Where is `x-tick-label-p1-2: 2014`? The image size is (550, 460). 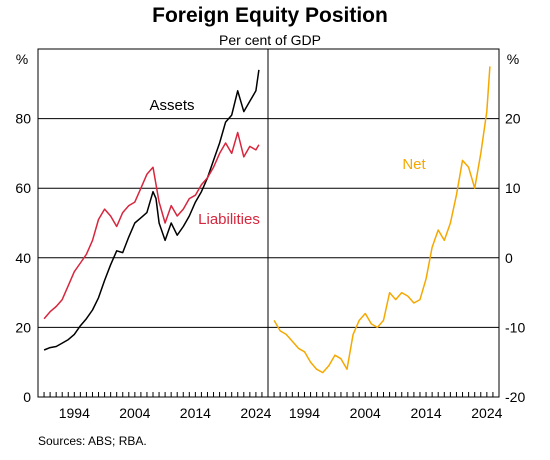
x-tick-label-p1-2: 2014 is located at coordinates (425, 413).